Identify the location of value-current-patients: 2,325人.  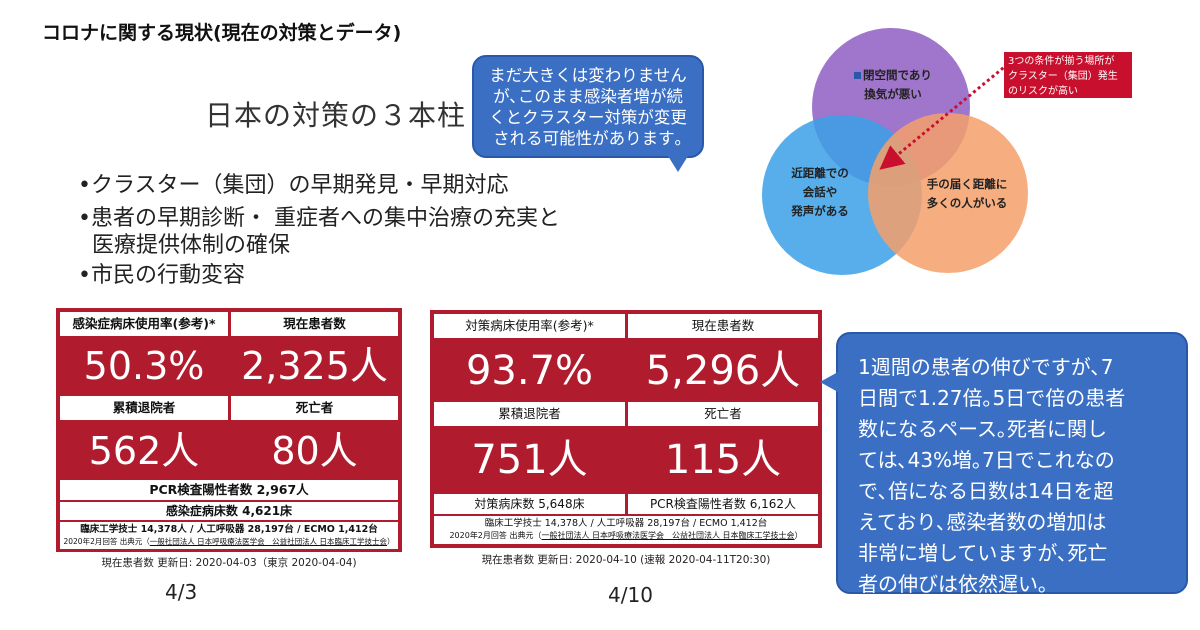
(314, 366).